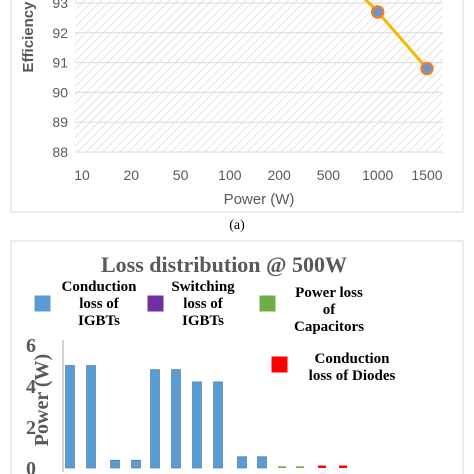  What do you see at coordinates (329, 293) in the screenshot?
I see `chart2-legend-label: Power loss` at bounding box center [329, 293].